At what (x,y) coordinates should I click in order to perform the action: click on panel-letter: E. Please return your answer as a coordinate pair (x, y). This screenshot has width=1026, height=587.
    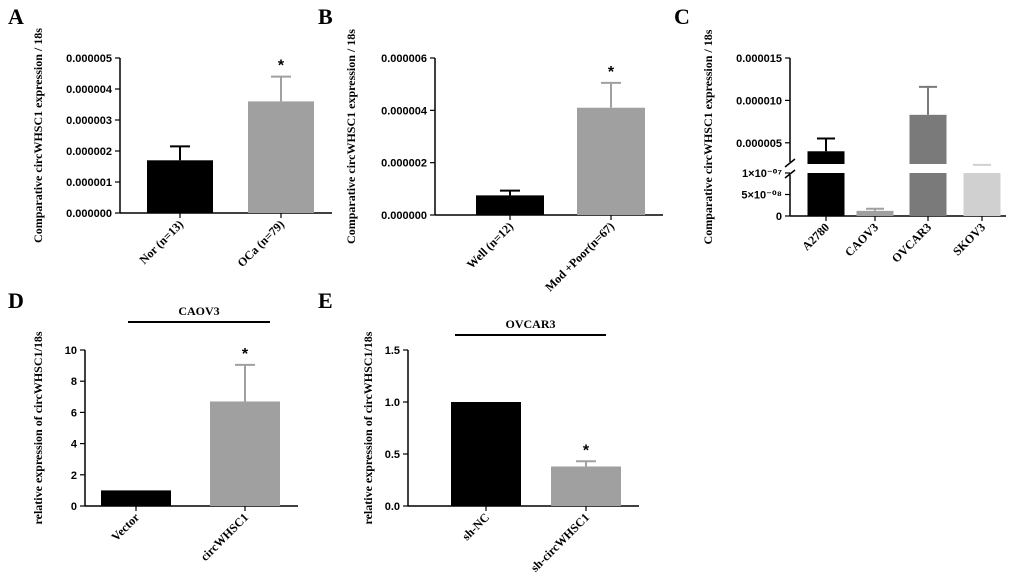
    Looking at the image, I should click on (325, 300).